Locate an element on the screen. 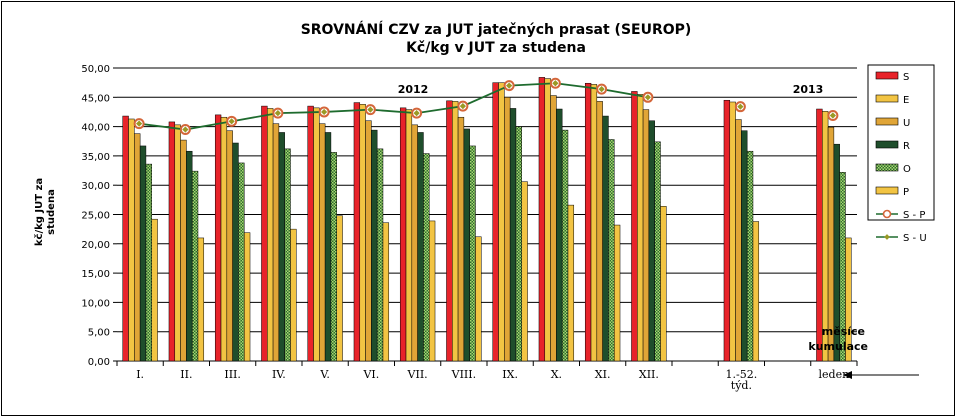  x-tick-label: X. is located at coordinates (556, 374).